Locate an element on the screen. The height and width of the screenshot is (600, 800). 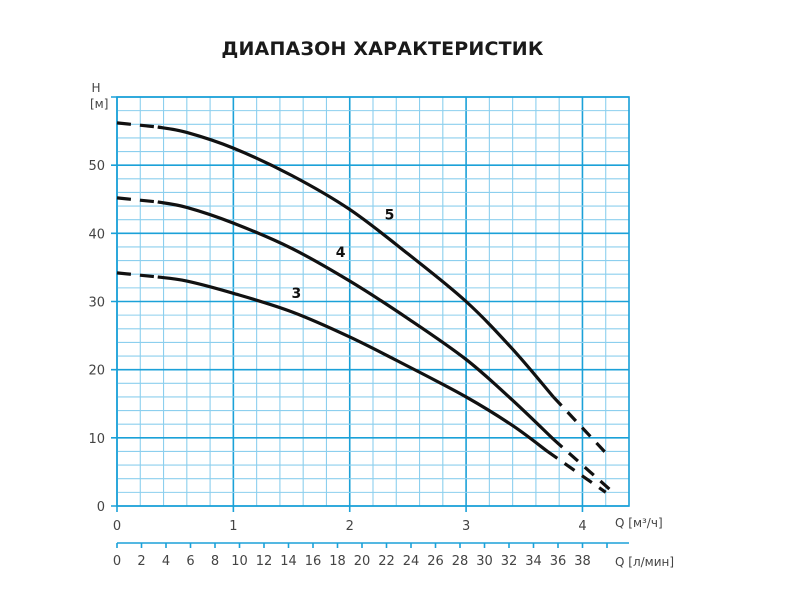
x-axis-top-label: Q [м³/ч] is located at coordinates (639, 523).